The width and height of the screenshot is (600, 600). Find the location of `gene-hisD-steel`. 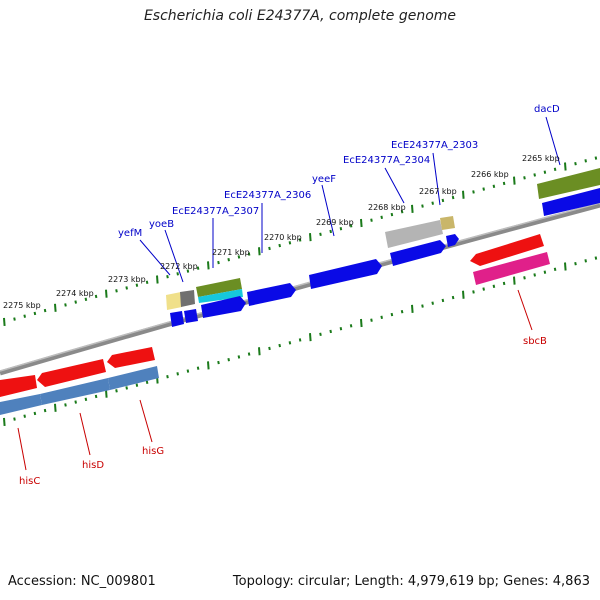

gene-hisD-steel is located at coordinates (75, 391).